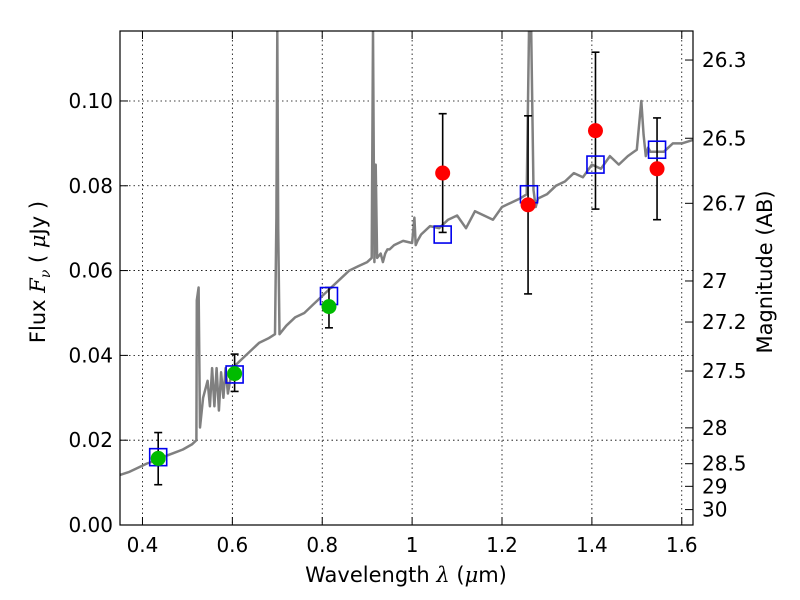  I want to click on y2-tick-label: 29, so click(714, 486).